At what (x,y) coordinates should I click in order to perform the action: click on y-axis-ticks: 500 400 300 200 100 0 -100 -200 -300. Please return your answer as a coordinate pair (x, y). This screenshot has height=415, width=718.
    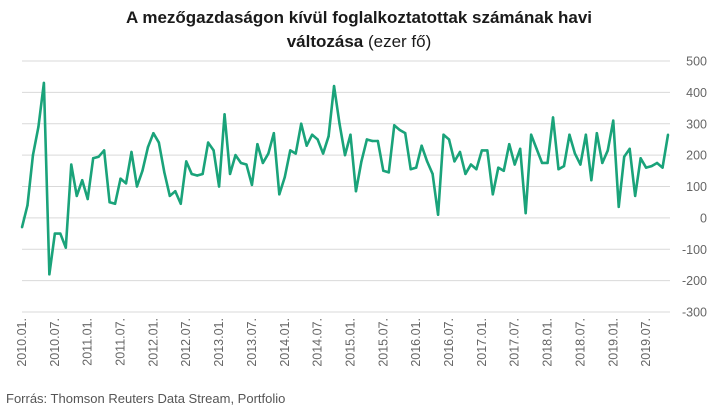
    Looking at the image, I should click on (694, 187).